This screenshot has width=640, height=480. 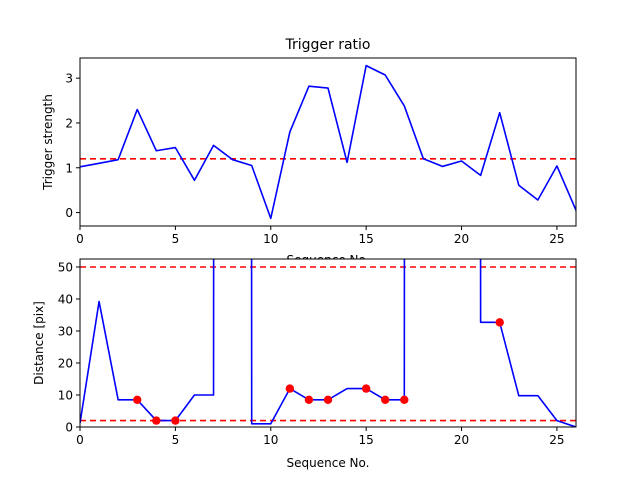 What do you see at coordinates (69, 123) in the screenshot?
I see `y-tick-label: 2` at bounding box center [69, 123].